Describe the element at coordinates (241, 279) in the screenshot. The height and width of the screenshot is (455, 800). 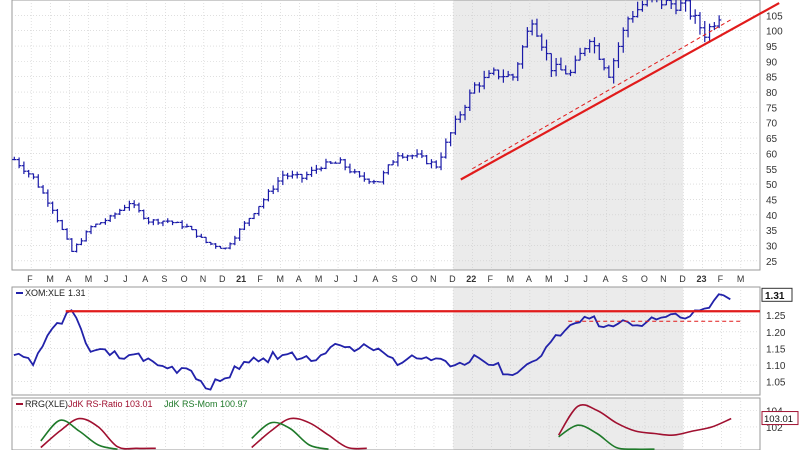
I see `x-axis-month-label: 21` at that location.